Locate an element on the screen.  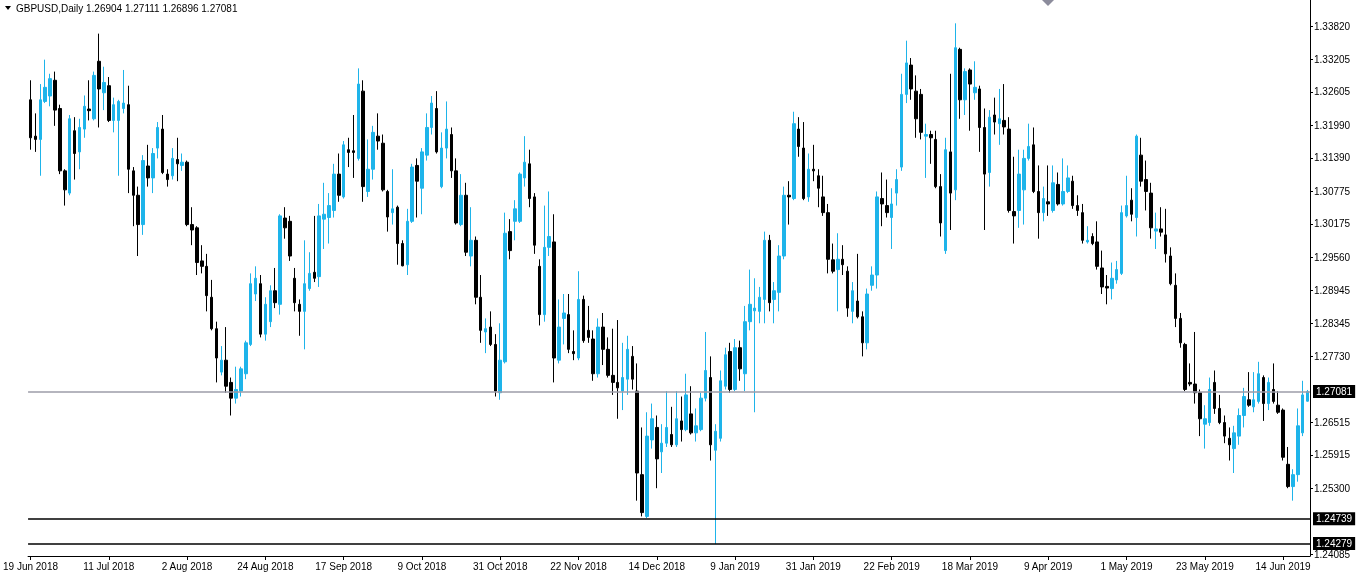
ref-line-label: 1.24739 is located at coordinates (1334, 519).